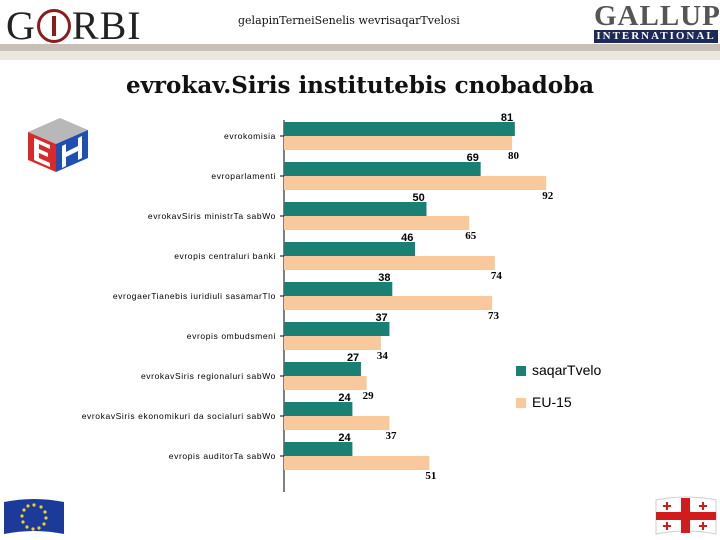  I want to click on data-label-eu15: 34, so click(383, 356).